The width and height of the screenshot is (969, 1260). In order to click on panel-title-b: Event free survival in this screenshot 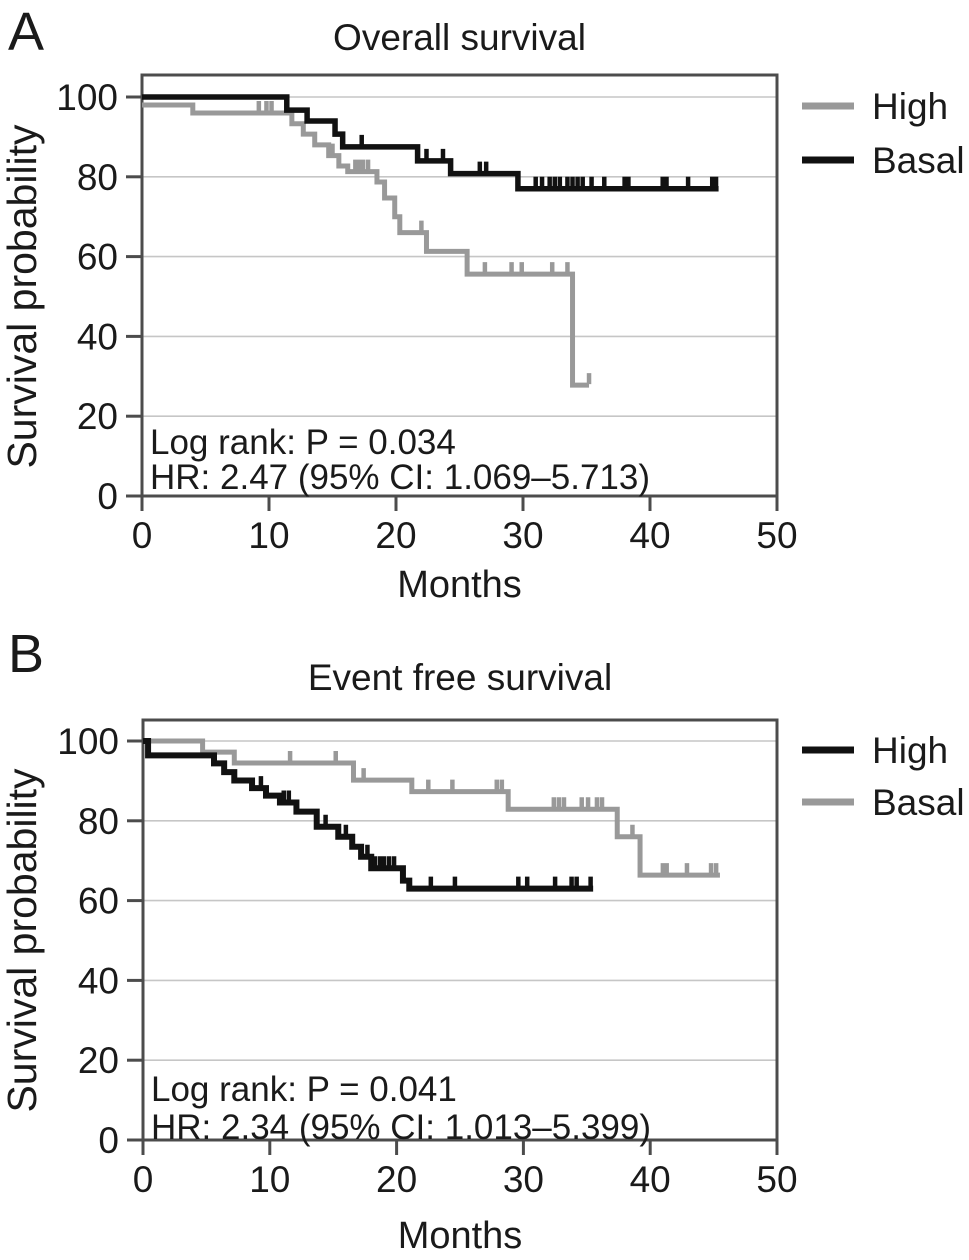, I will do `click(460, 677)`.